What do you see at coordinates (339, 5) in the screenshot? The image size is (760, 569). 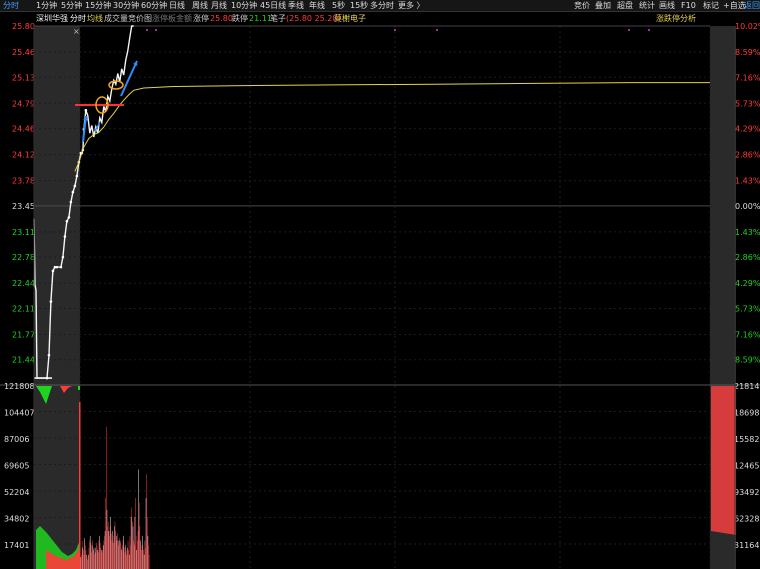 I see `tab-13: 5秒` at bounding box center [339, 5].